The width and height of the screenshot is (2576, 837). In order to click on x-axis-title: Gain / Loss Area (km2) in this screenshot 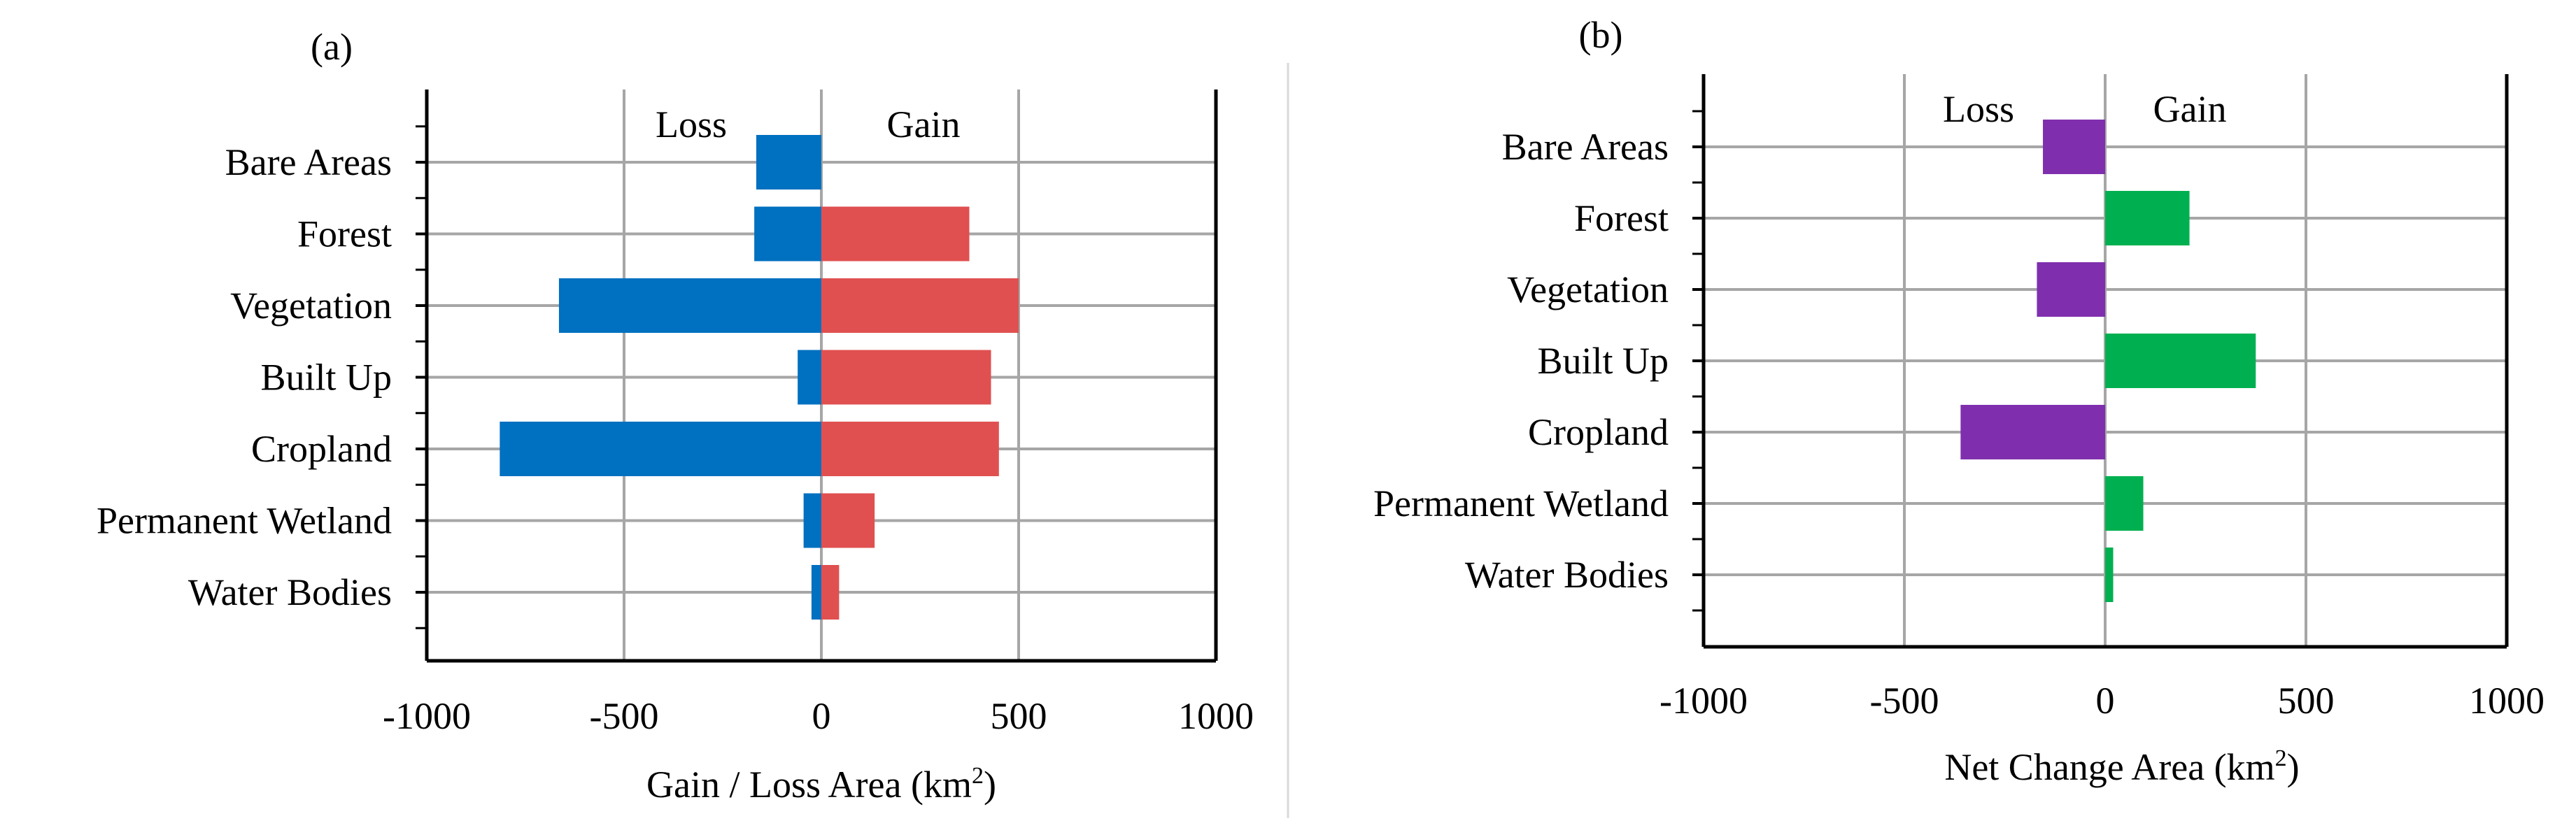, I will do `click(821, 785)`.